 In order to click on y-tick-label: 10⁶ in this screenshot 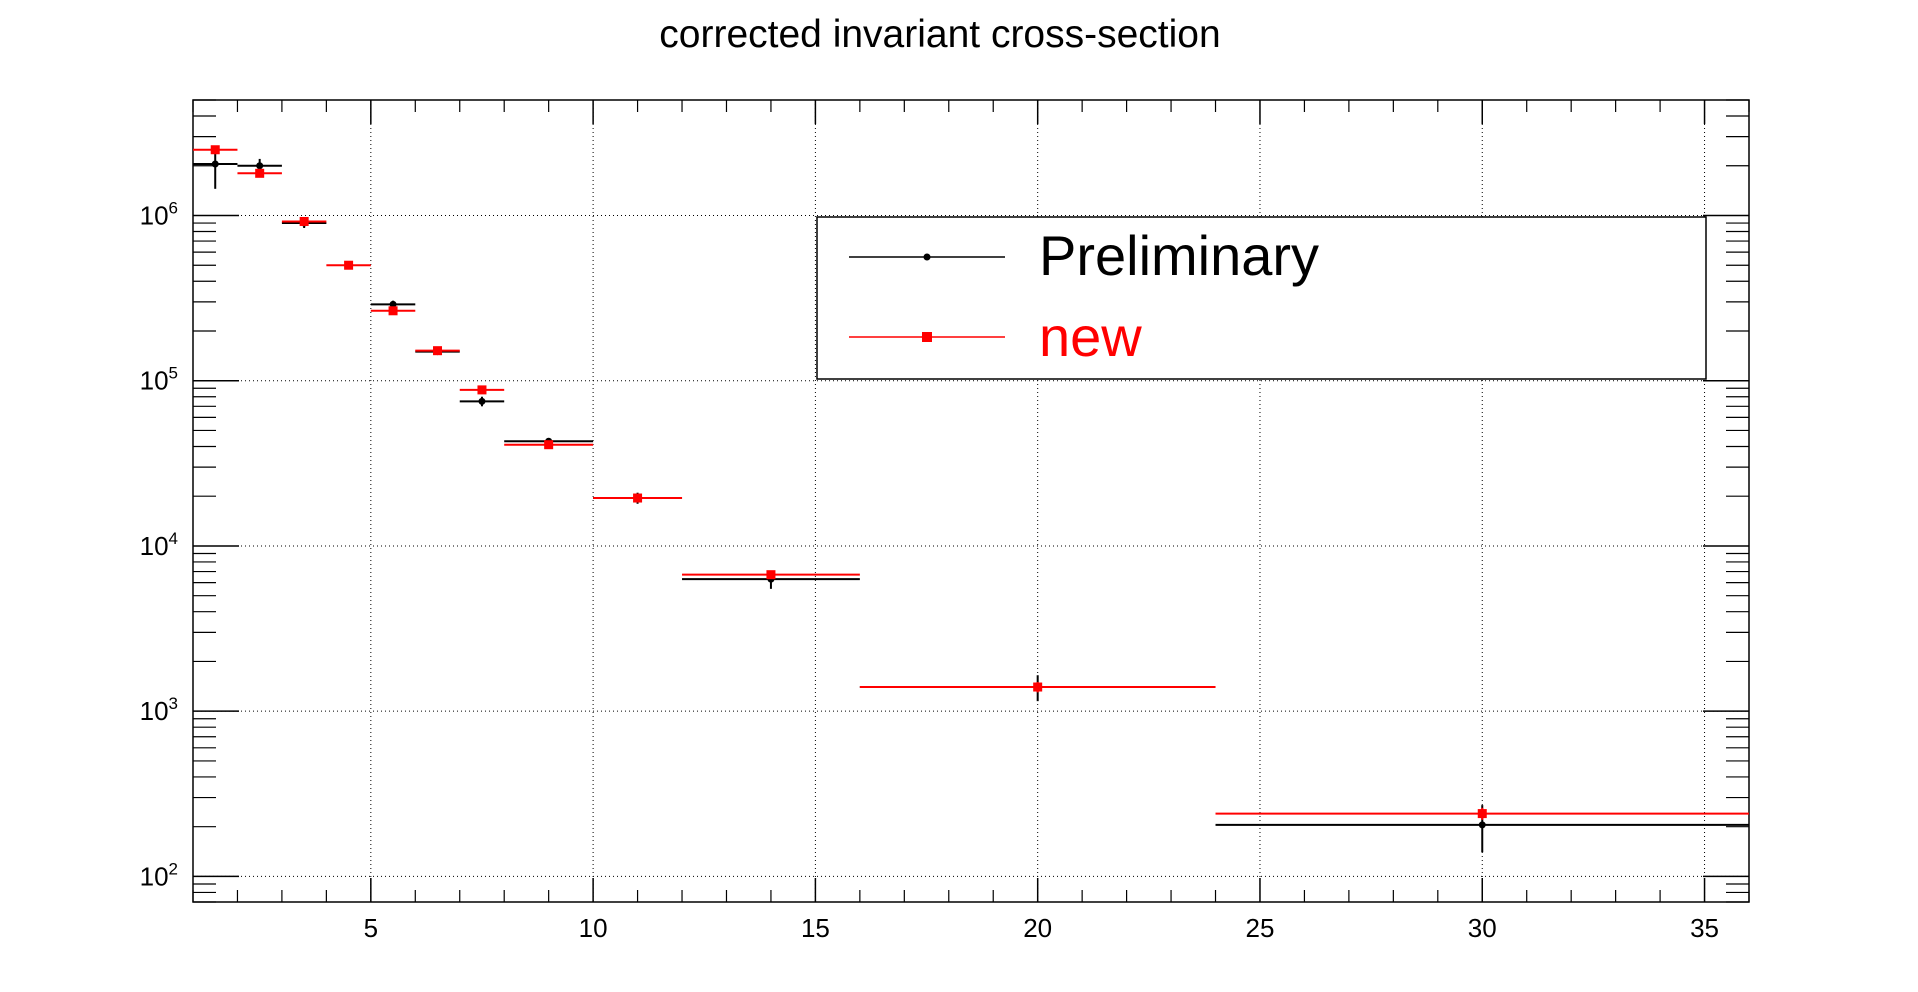, I will do `click(159, 214)`.